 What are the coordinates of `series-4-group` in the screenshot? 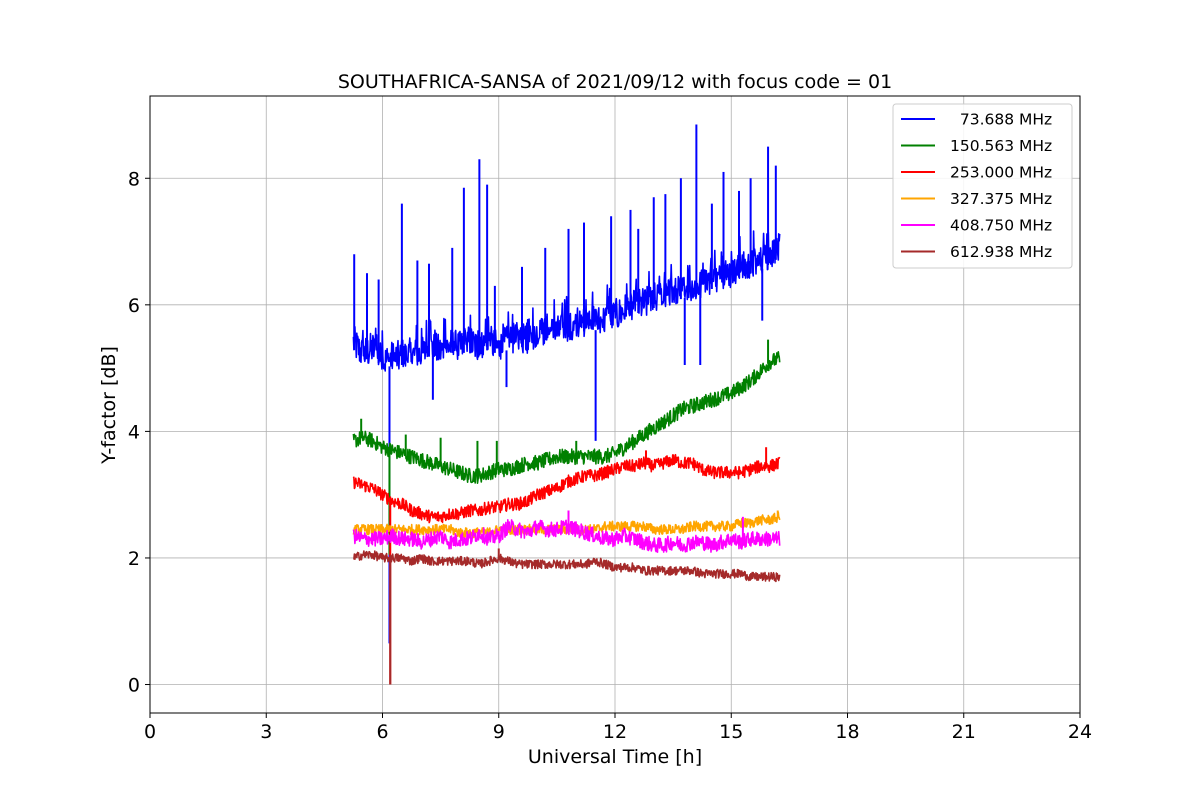 It's located at (566, 531).